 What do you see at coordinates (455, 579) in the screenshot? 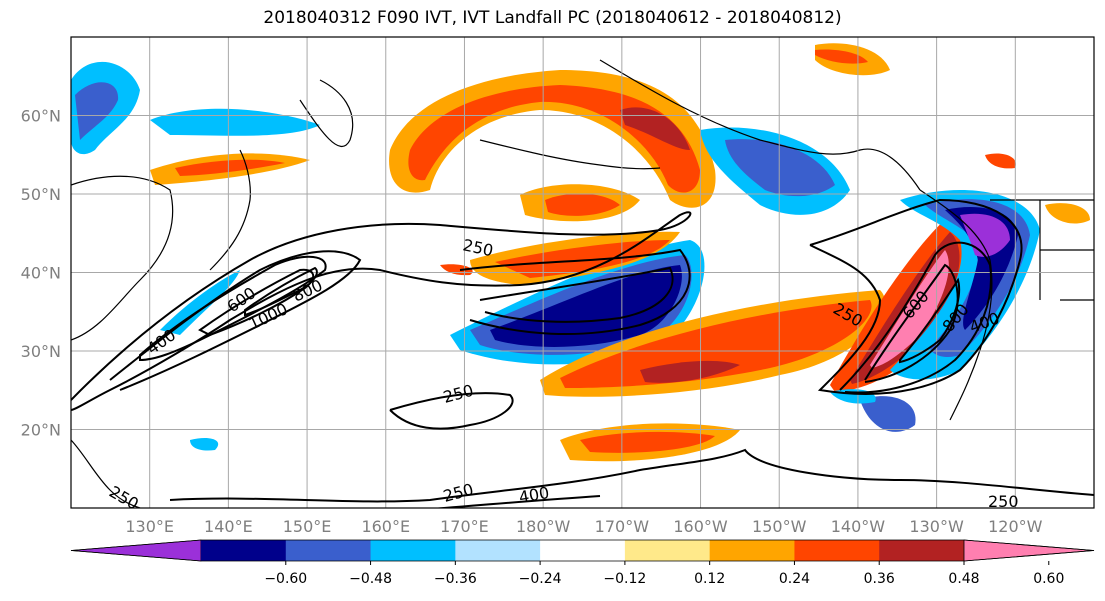
I see `colorbar-tick-label: −0.36` at bounding box center [455, 579].